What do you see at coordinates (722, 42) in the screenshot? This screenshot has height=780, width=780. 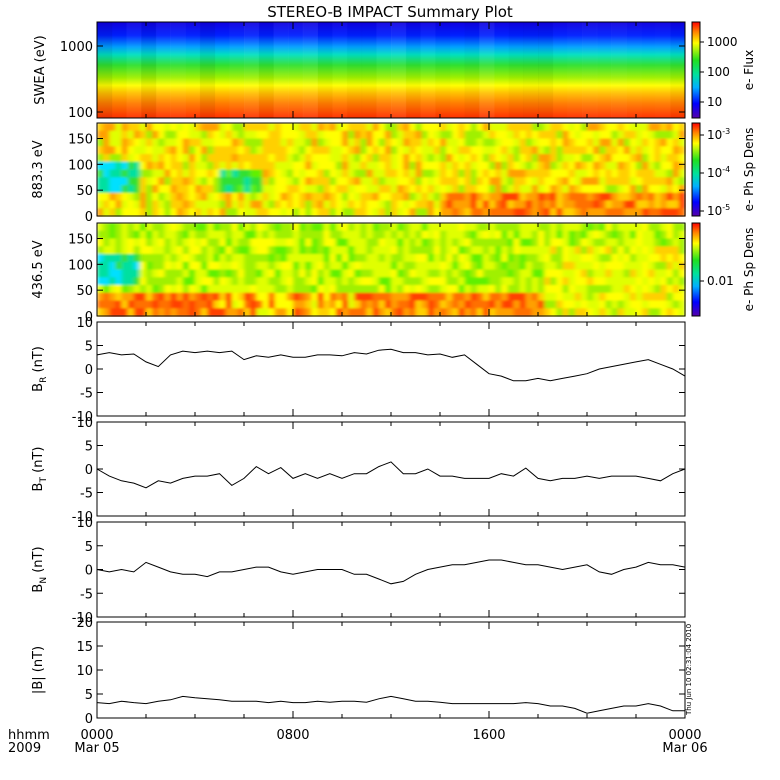 I see `colorbar-tick-label: 1000` at bounding box center [722, 42].